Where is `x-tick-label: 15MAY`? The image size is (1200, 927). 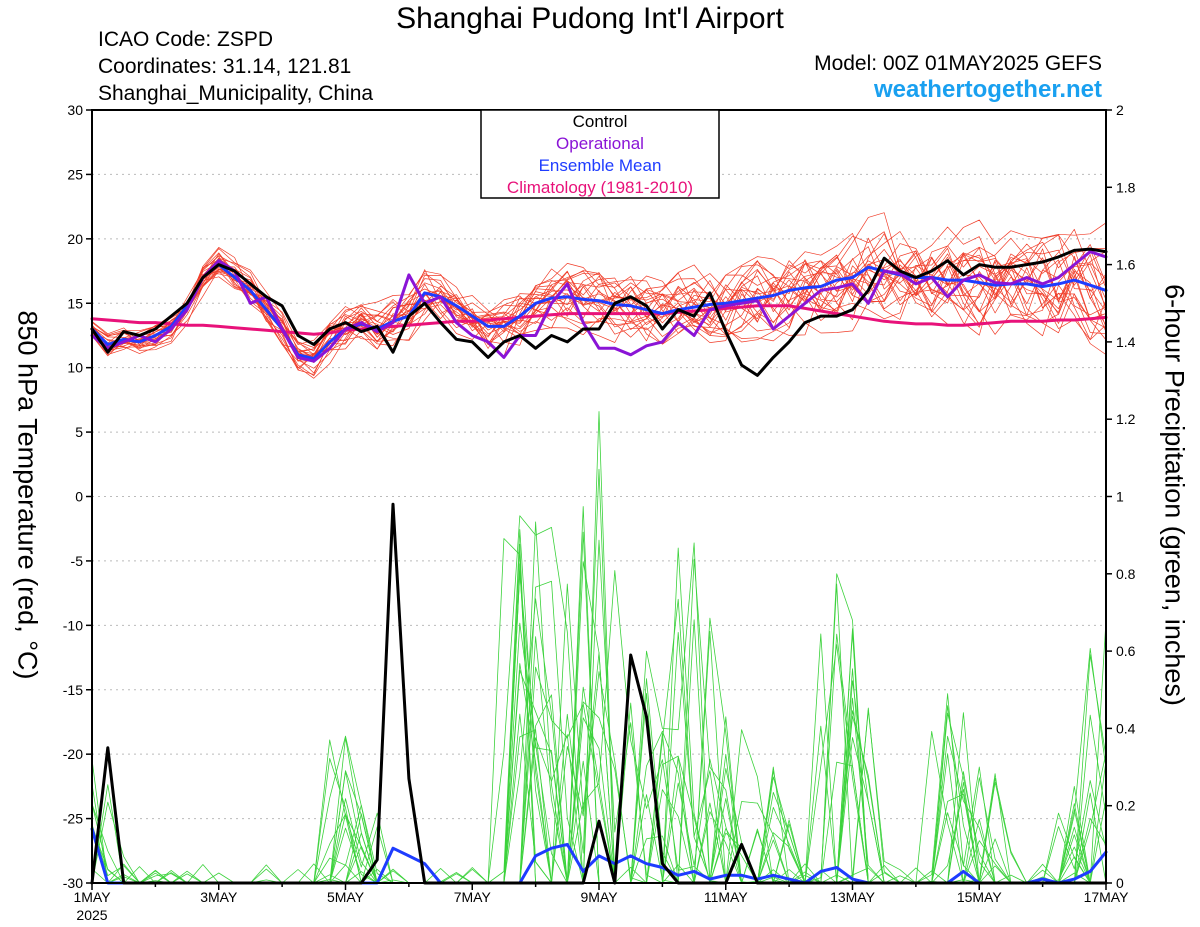
x-tick-label: 15MAY is located at coordinates (980, 897).